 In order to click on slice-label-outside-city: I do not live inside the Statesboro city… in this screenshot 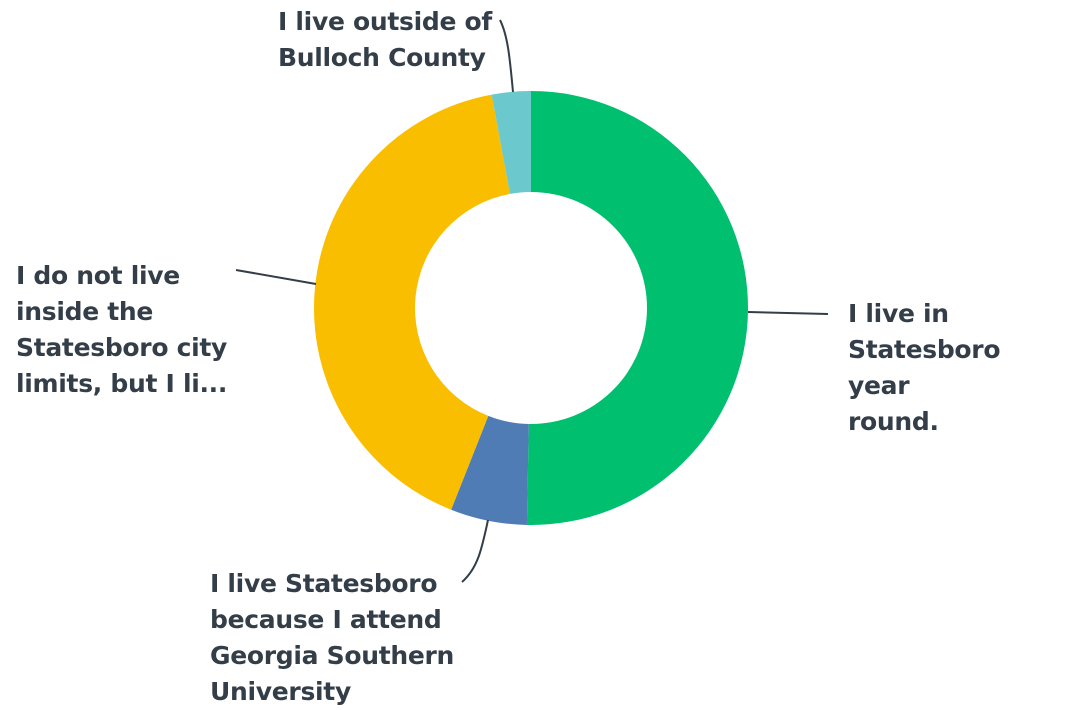, I will do `click(122, 329)`.